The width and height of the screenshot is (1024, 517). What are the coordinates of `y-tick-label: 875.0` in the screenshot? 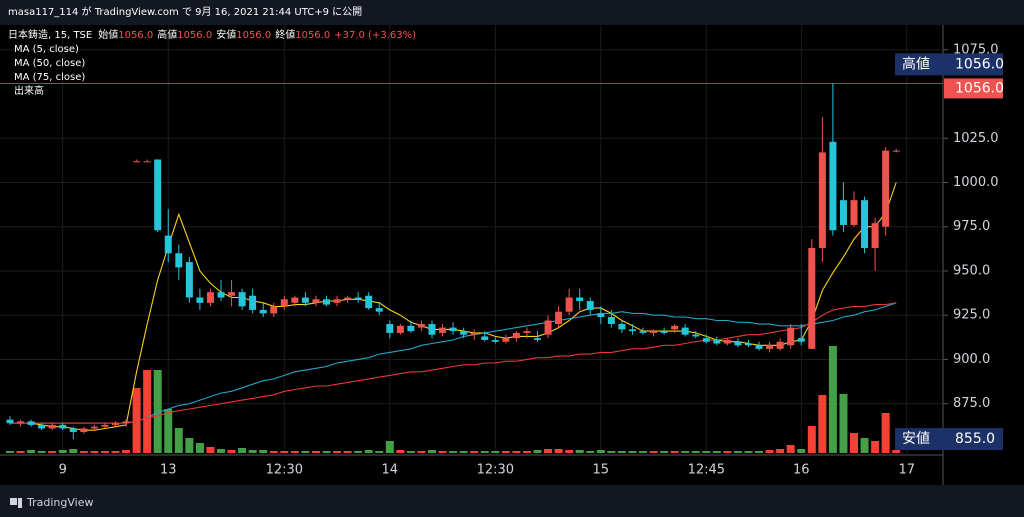 It's located at (971, 403).